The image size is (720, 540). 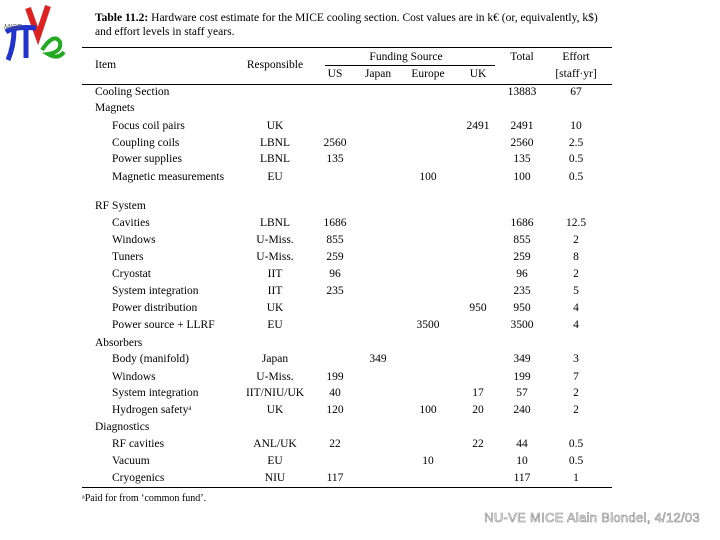 What do you see at coordinates (122, 18) in the screenshot?
I see `caption-label: Table 11.2:` at bounding box center [122, 18].